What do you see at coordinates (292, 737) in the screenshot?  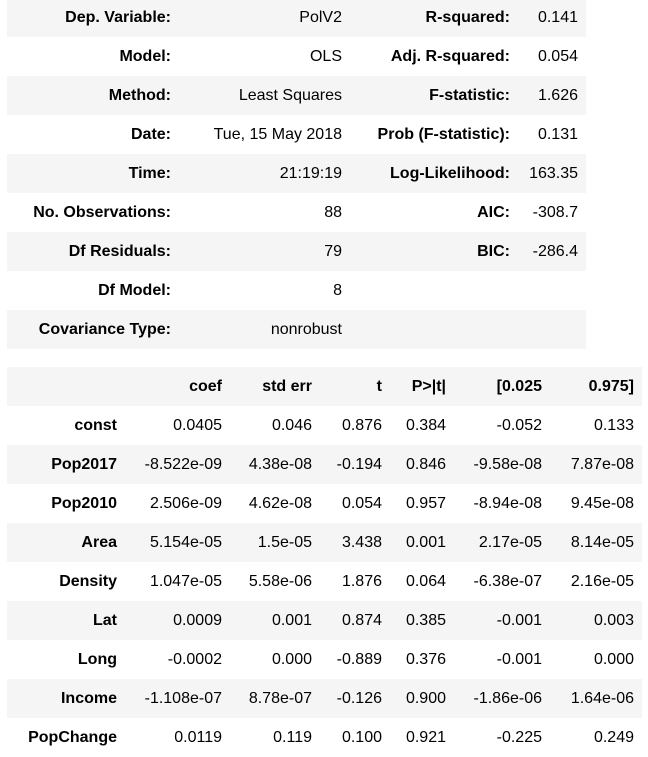 I see `std-err-value: 0.119` at bounding box center [292, 737].